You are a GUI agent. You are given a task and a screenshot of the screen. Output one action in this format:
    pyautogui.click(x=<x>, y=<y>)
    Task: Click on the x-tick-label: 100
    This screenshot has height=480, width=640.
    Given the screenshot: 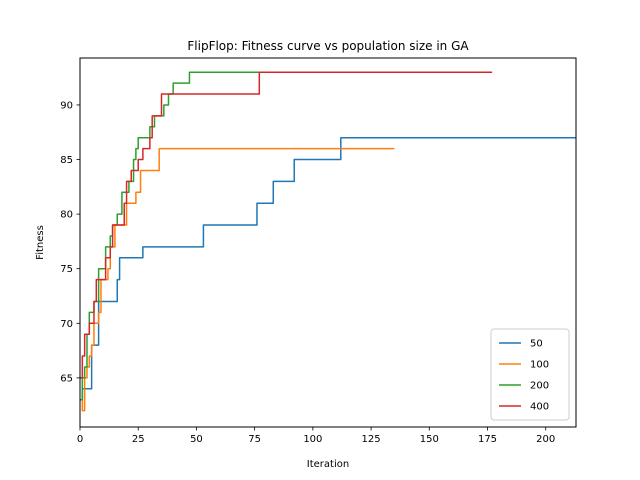 What is the action you would take?
    pyautogui.click(x=312, y=439)
    